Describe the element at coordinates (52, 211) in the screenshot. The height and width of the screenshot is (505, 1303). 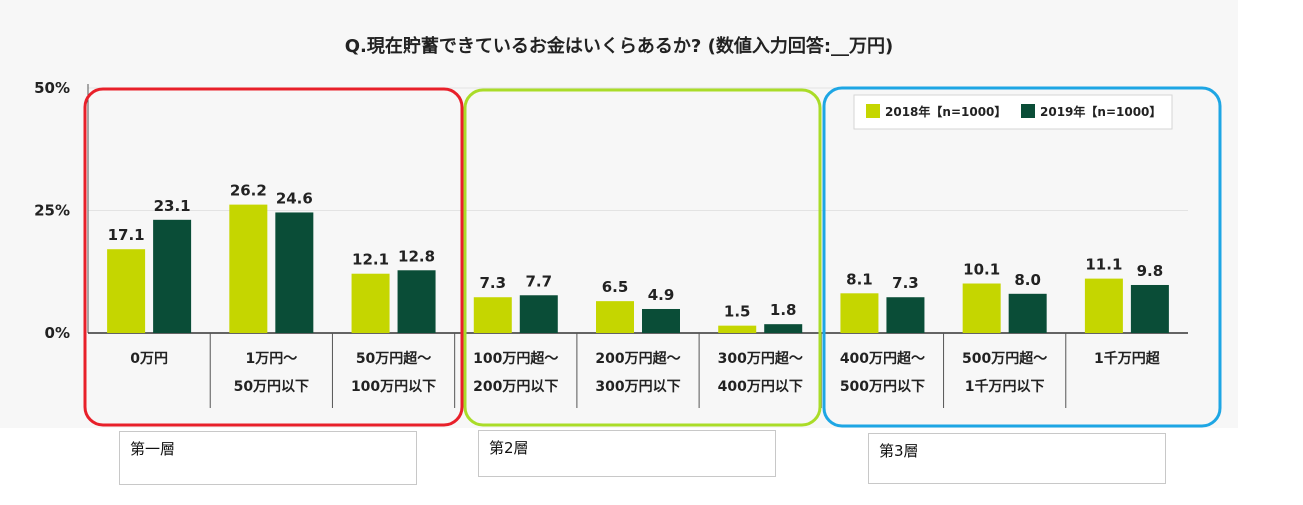
I see `y-tick-label: 25%` at that location.